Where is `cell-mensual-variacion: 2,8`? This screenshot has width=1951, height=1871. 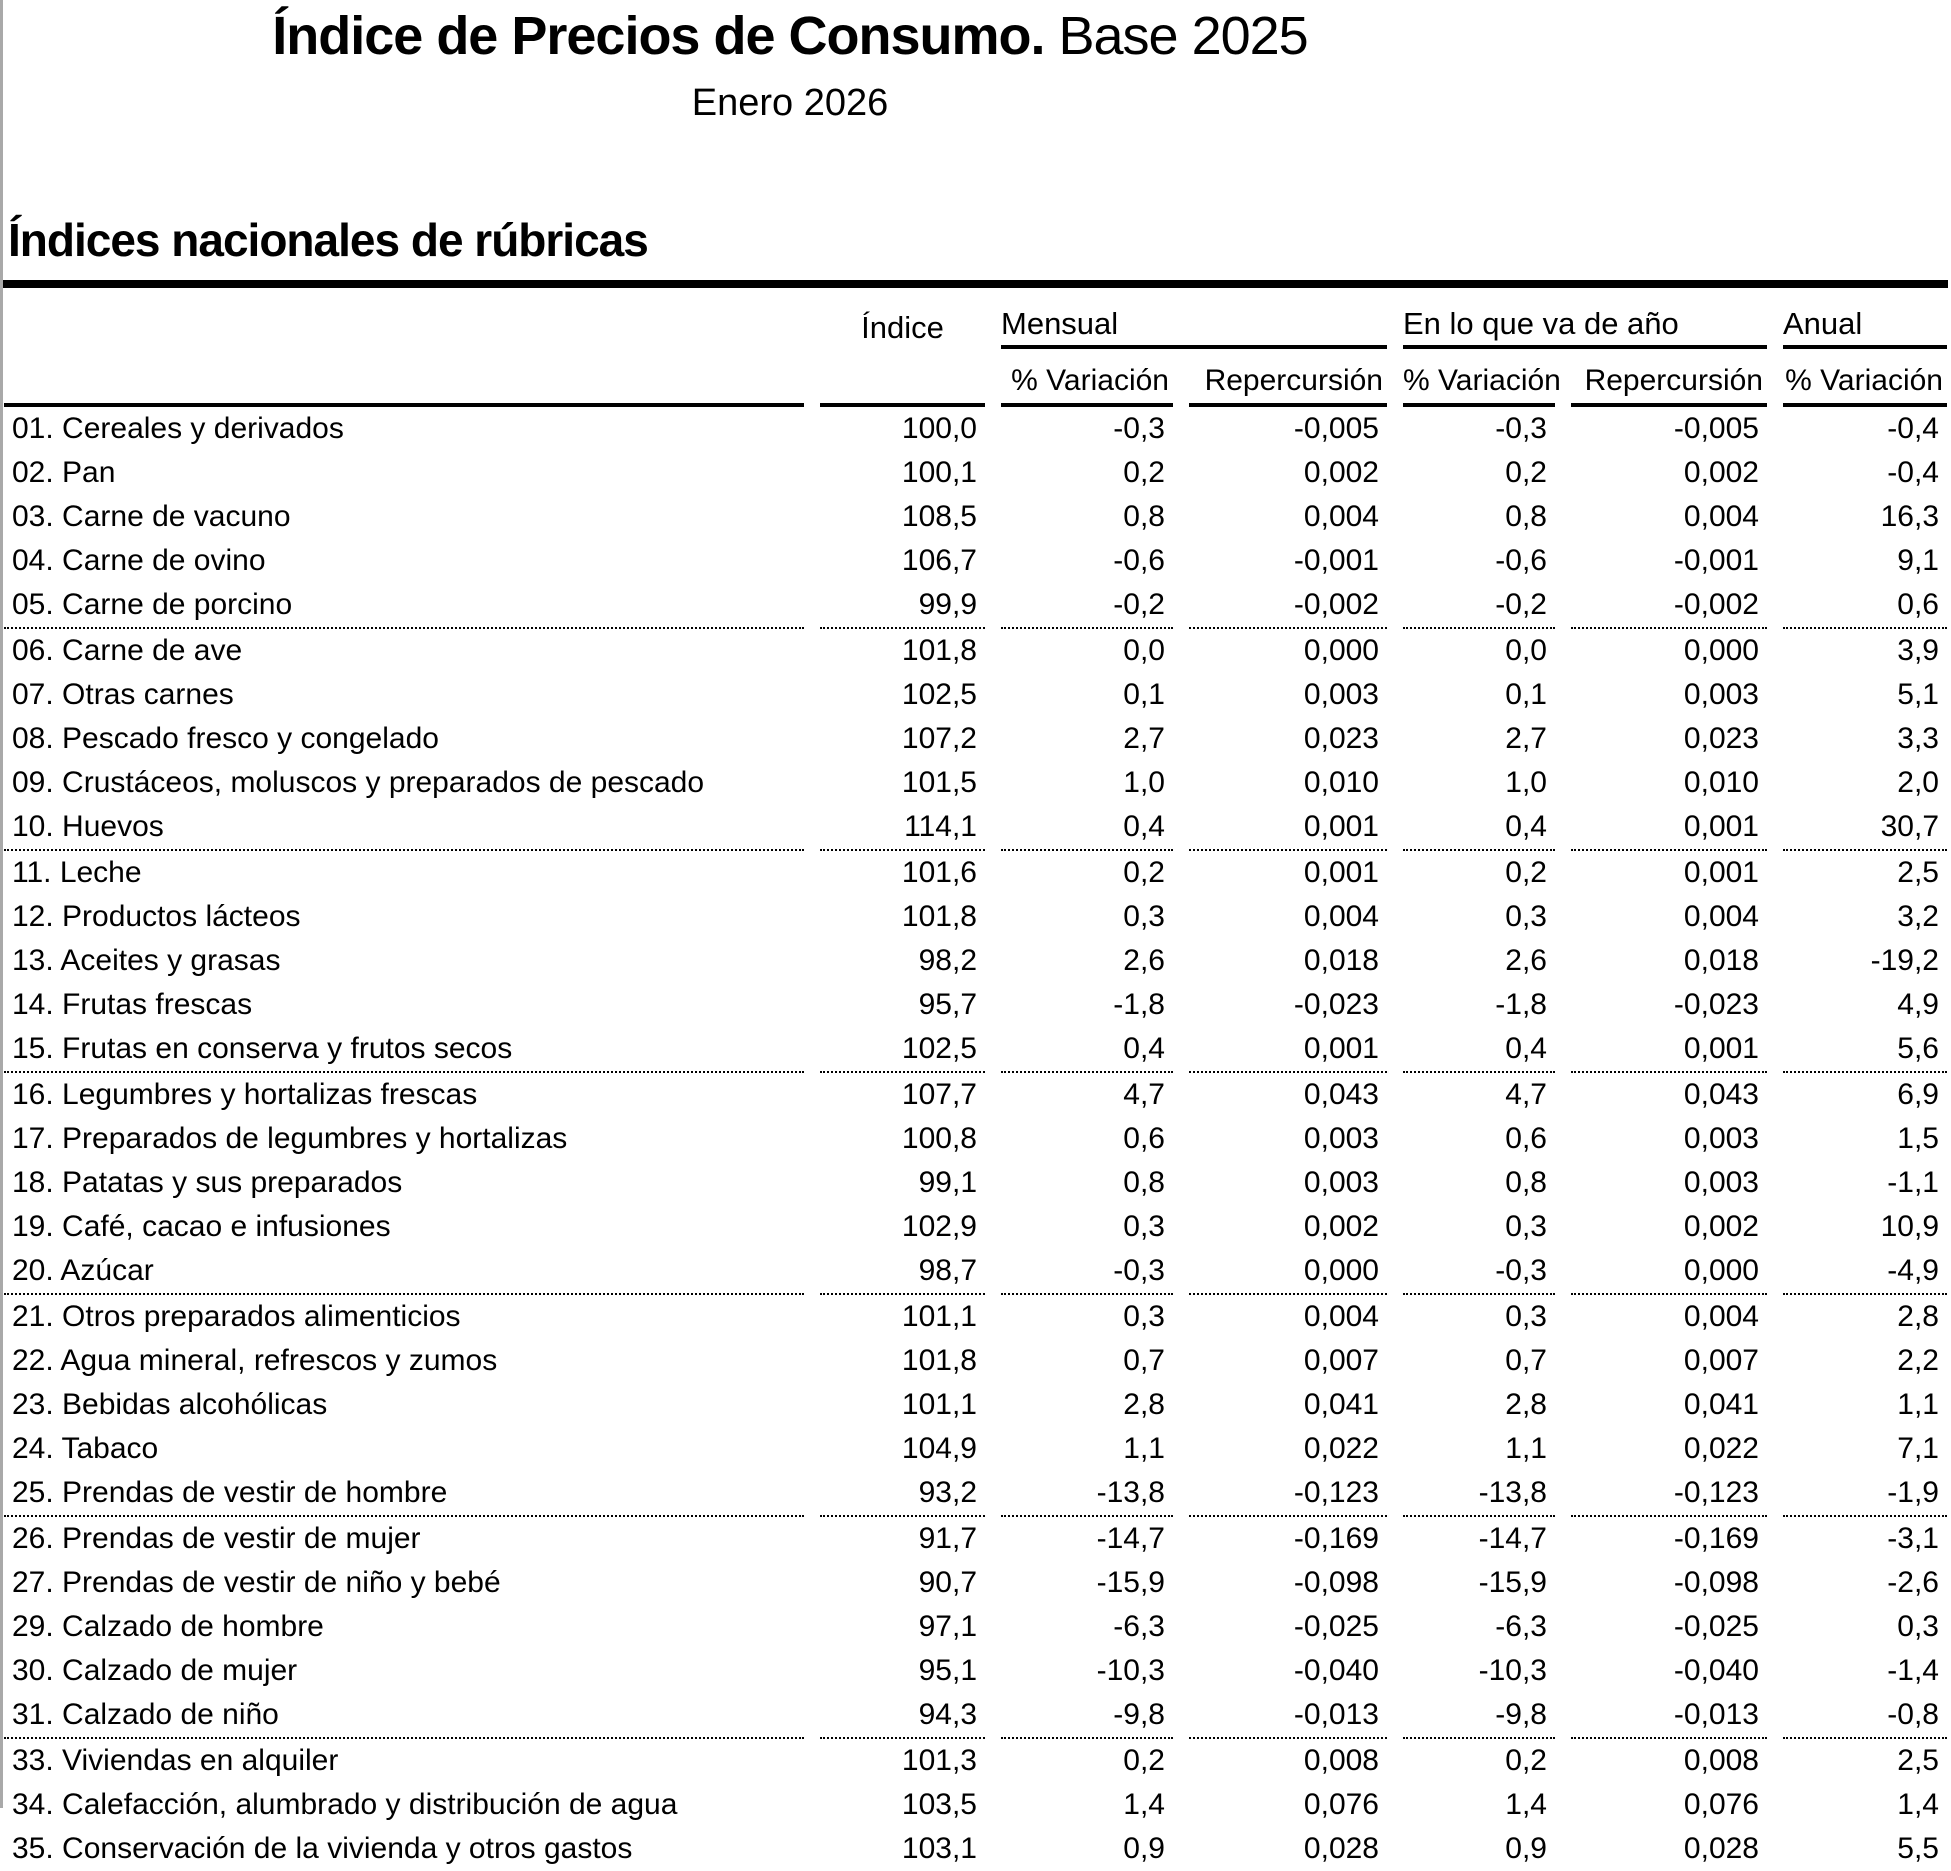
cell-mensual-variacion: 2,8 is located at coordinates (1144, 1405).